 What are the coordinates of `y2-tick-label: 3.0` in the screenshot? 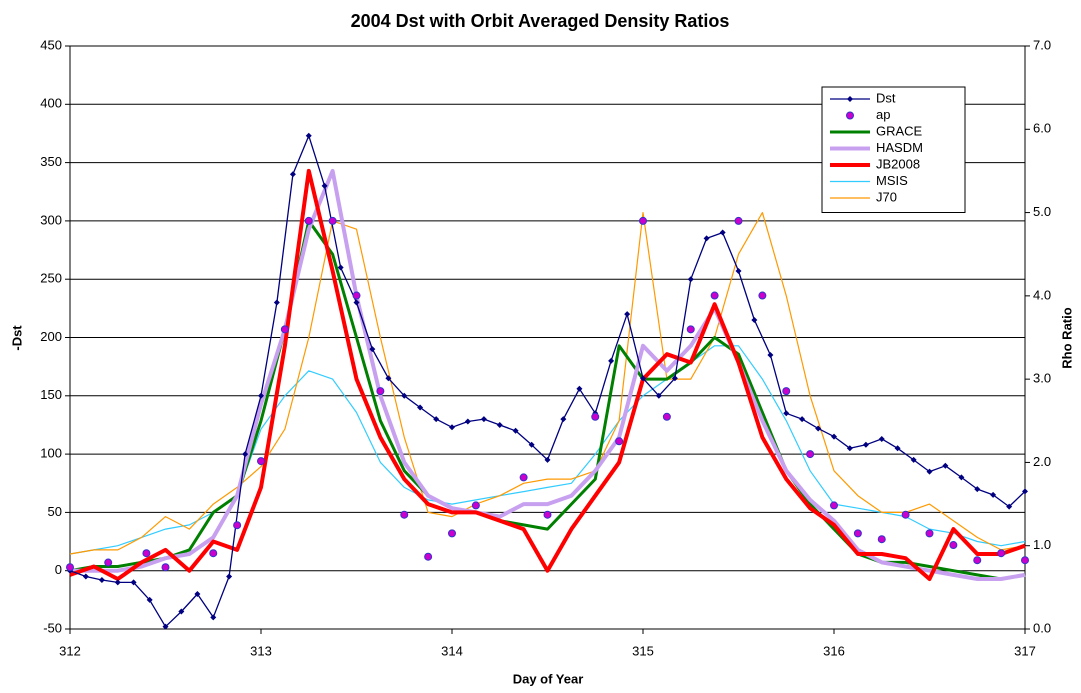 It's located at (1042, 378).